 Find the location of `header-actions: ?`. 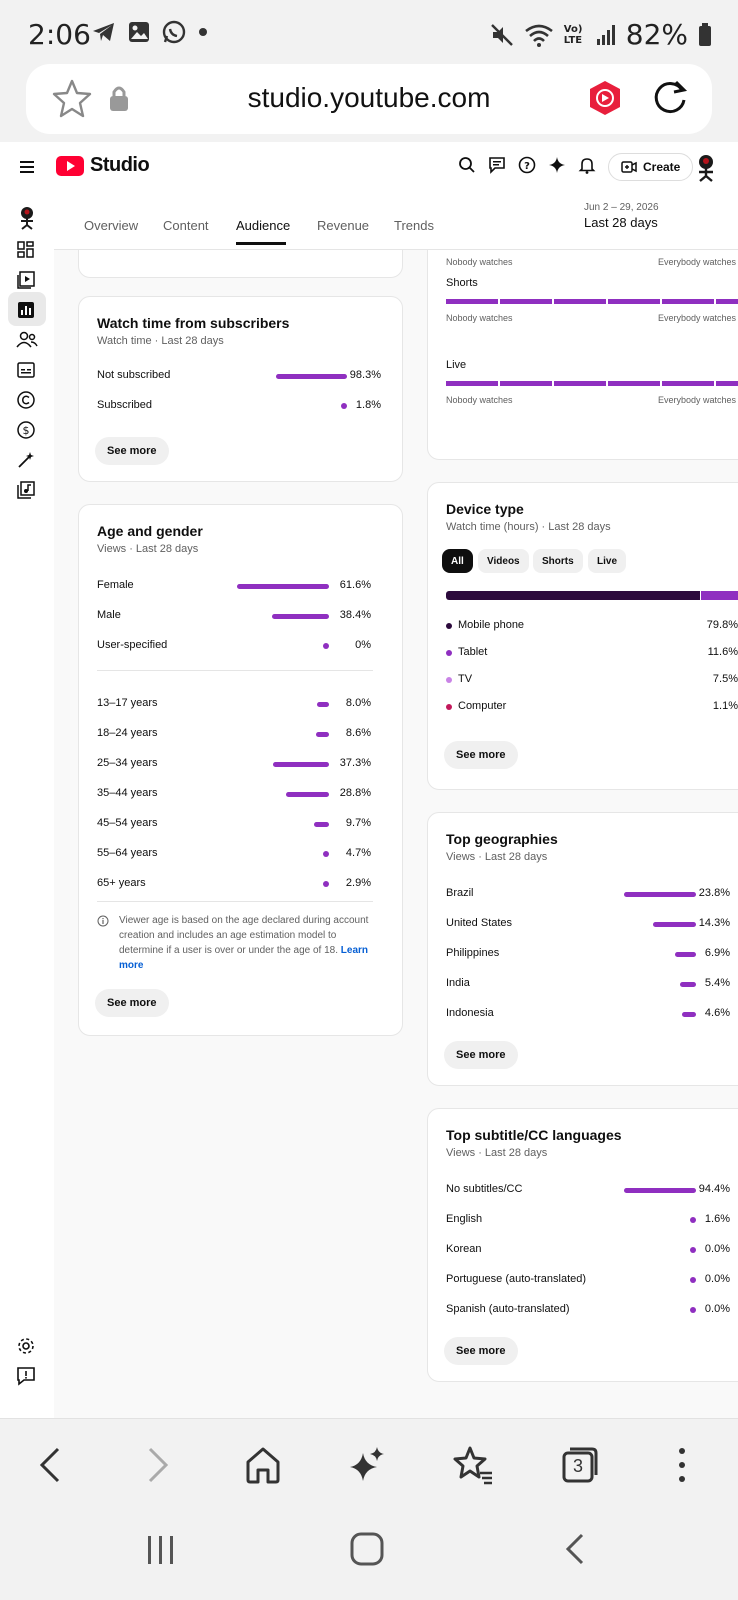

header-actions: ? is located at coordinates (527, 165).